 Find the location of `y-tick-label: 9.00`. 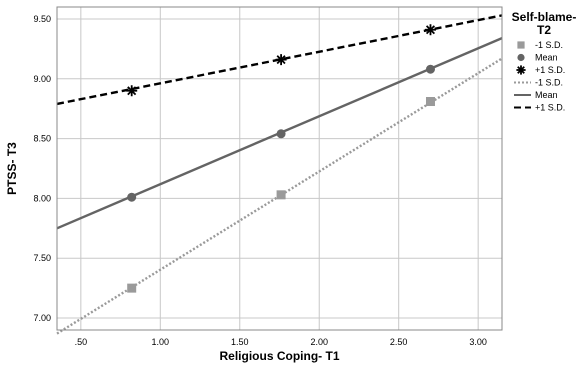

y-tick-label: 9.00 is located at coordinates (42, 79).